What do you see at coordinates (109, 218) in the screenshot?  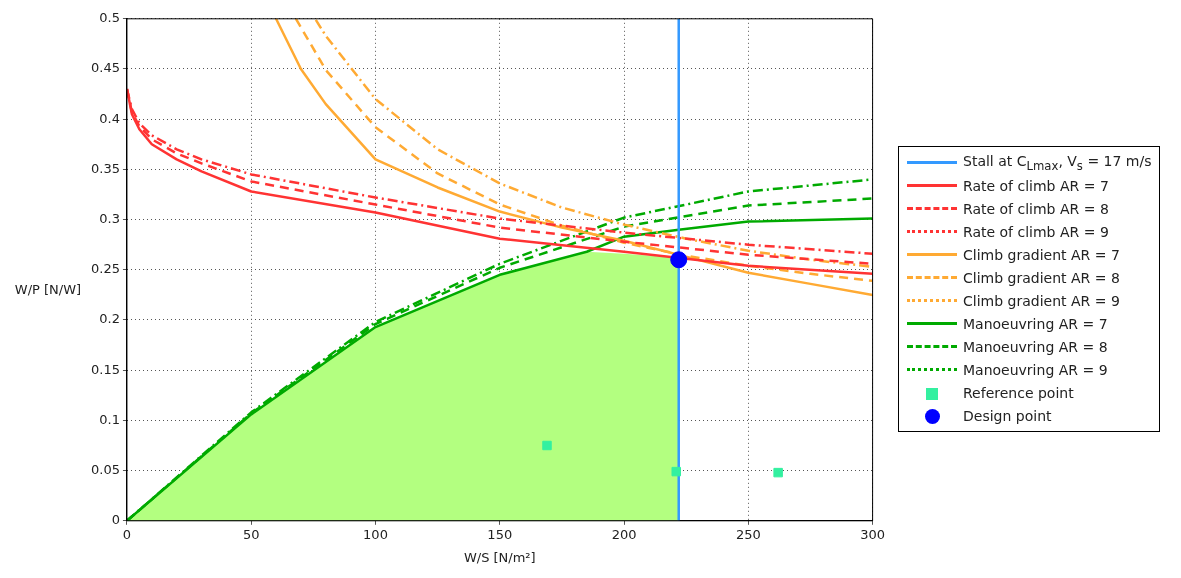 I see `y-tick-label: 0.3` at bounding box center [109, 218].